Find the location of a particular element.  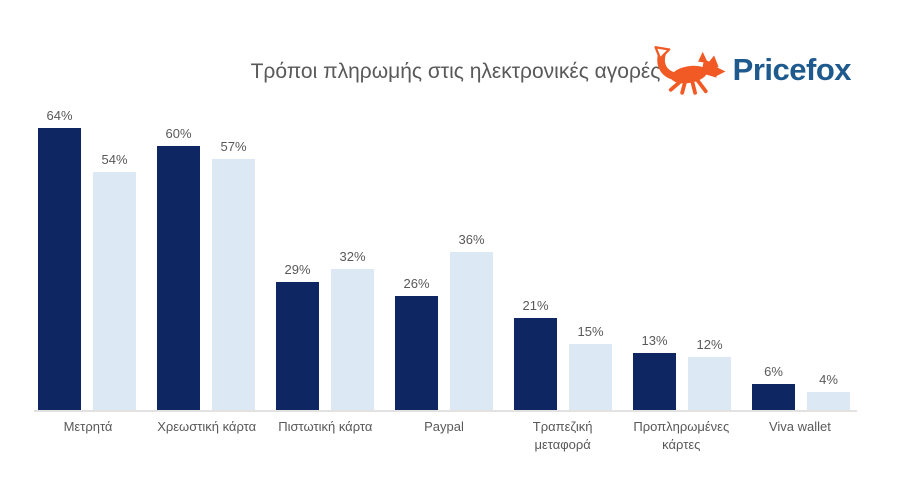

category-label: Χρεωστική κάρτα is located at coordinates (207, 426).